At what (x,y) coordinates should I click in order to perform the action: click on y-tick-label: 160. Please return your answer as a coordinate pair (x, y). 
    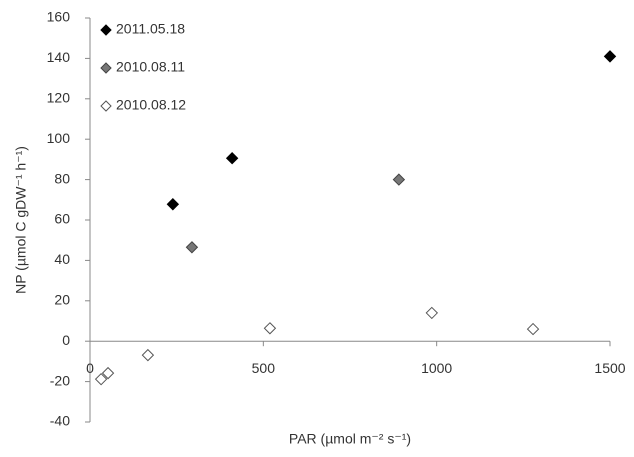
    Looking at the image, I should click on (59, 17).